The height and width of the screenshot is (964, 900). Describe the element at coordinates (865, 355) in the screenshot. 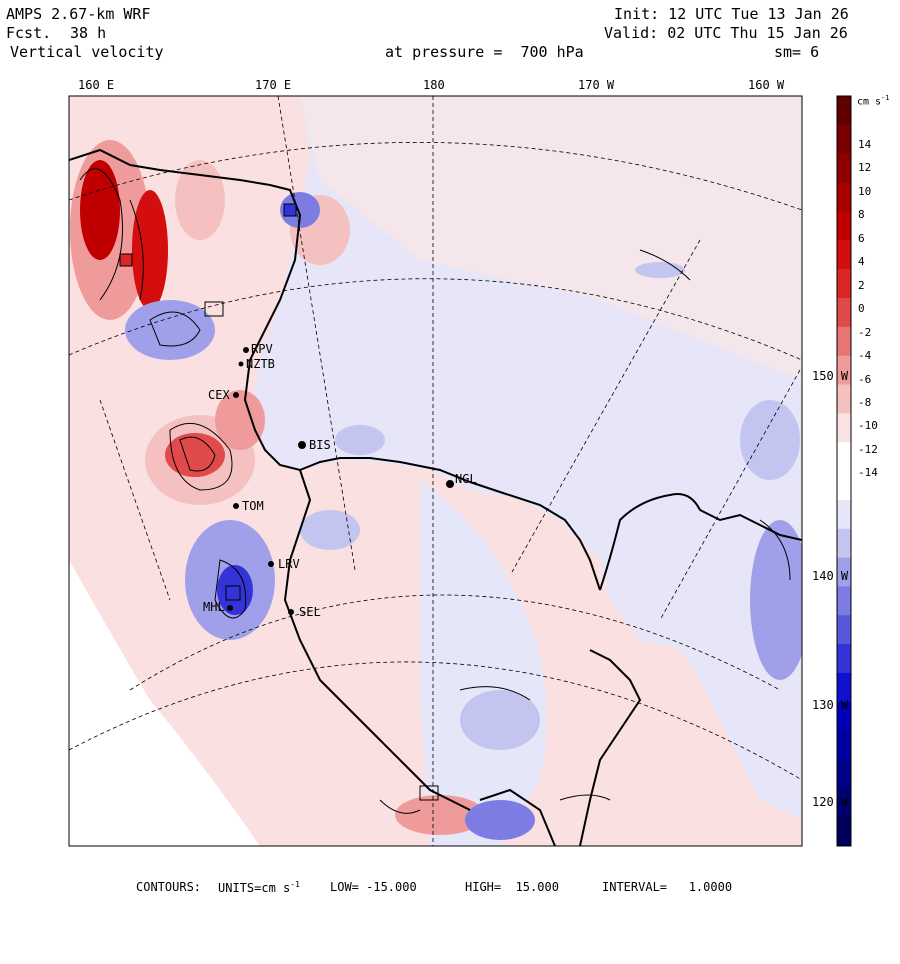

I see `colorbar-label: -4` at that location.